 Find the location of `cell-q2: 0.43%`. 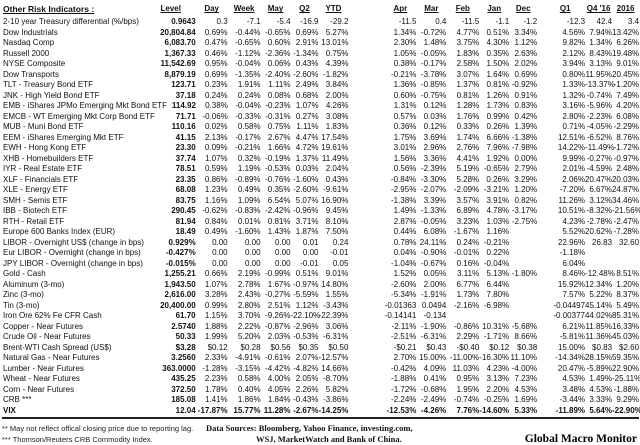

cell-q2: 0.43% is located at coordinates (307, 63).